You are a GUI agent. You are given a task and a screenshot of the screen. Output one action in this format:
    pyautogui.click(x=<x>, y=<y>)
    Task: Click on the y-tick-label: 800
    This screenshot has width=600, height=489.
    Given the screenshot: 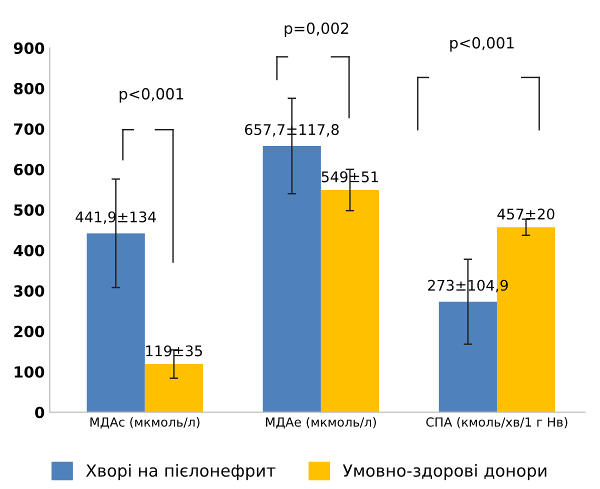 What is the action you would take?
    pyautogui.click(x=29, y=88)
    